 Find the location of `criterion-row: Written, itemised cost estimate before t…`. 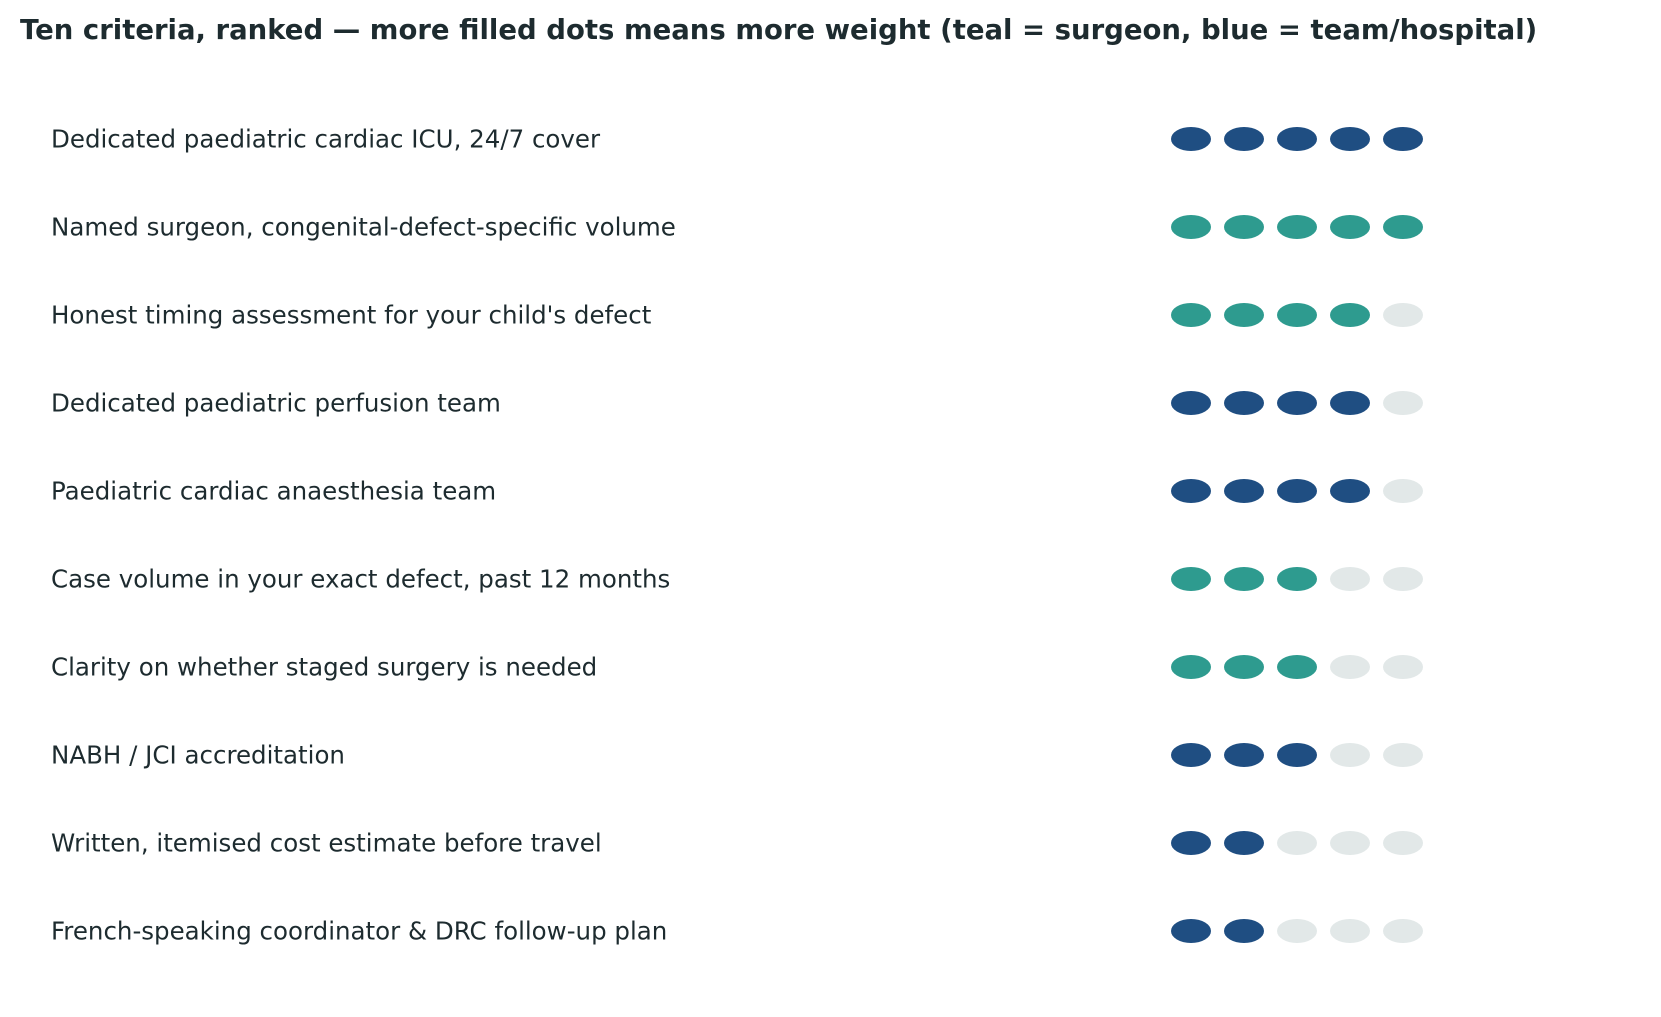

criterion-row: Written, itemised cost estimate before t… is located at coordinates (737, 843).